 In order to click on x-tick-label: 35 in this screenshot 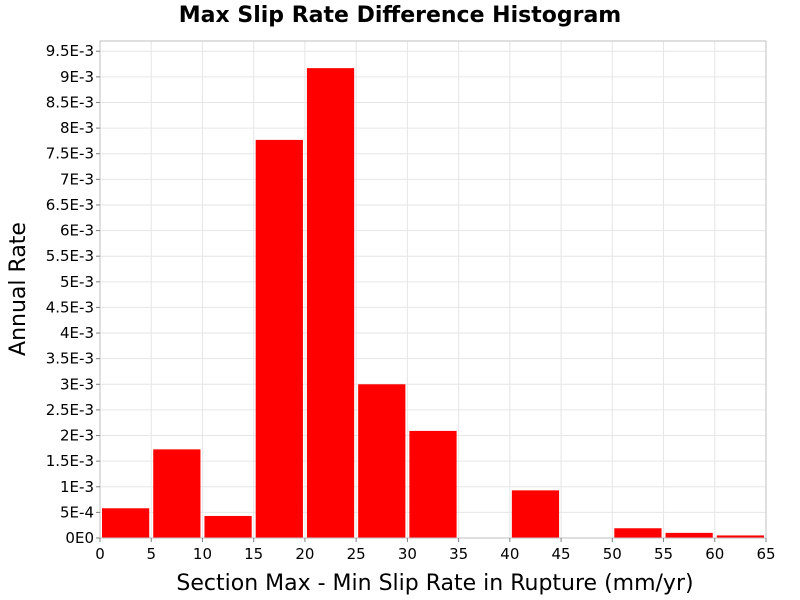, I will do `click(458, 554)`.